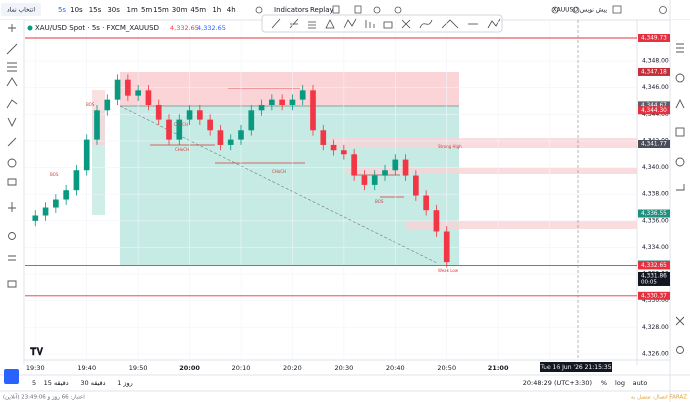 This screenshot has width=690, height=402. I want to click on symbol-button, so click(21, 9).